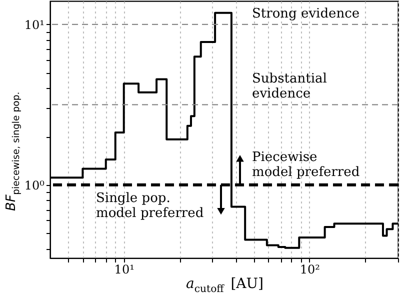 The image size is (400, 296). What do you see at coordinates (310, 269) in the screenshot?
I see `x-tick-label: 10²` at bounding box center [310, 269].